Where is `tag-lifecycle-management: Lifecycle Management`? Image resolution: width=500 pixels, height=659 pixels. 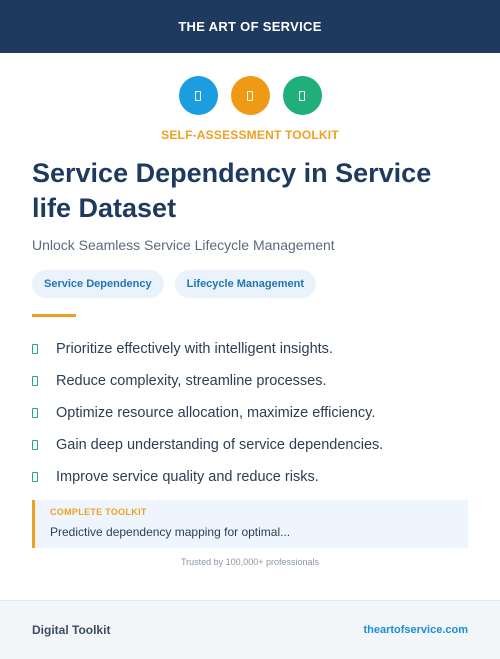
tag-lifecycle-management: Lifecycle Management is located at coordinates (245, 284).